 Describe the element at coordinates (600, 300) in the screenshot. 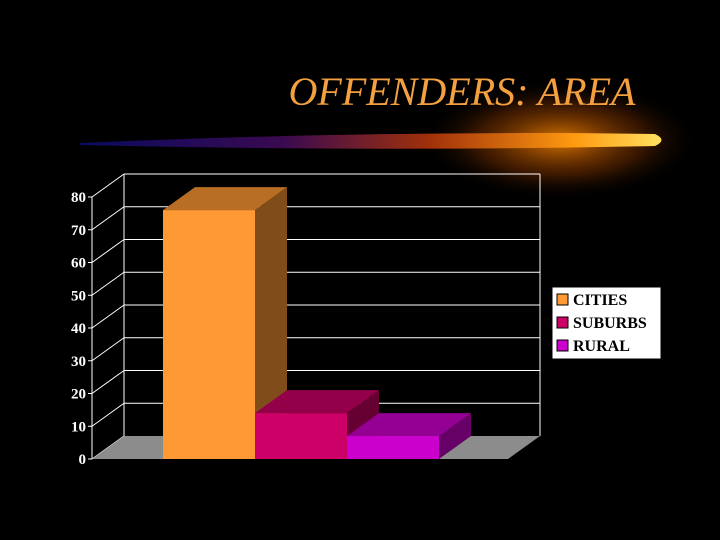

I see `legend-entry-label: CITIES` at that location.